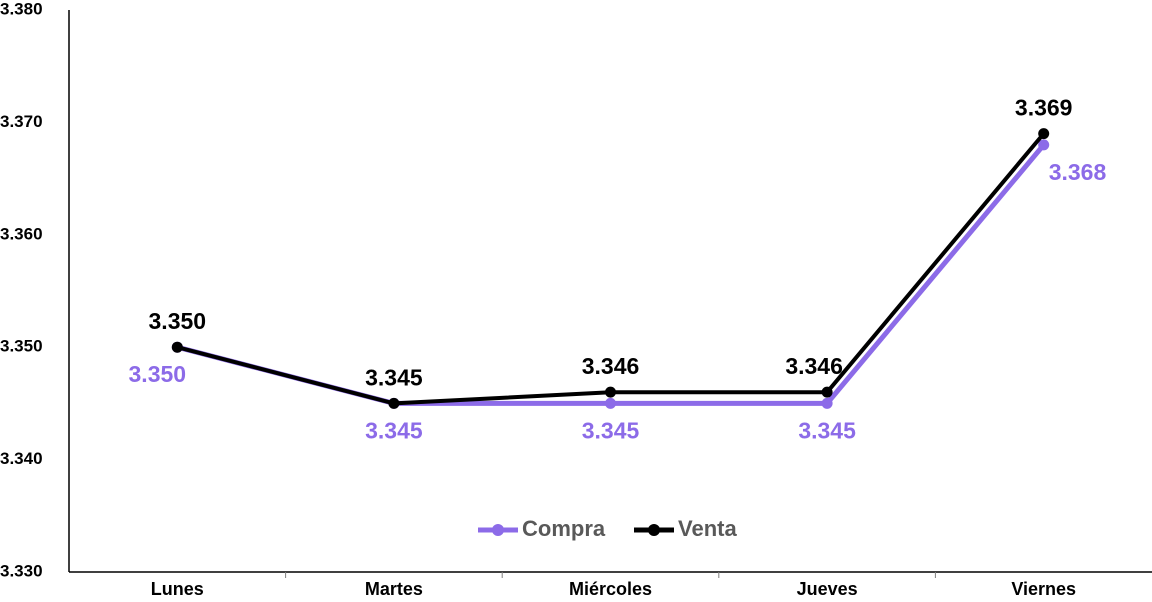 This screenshot has width=1152, height=602. Describe the element at coordinates (394, 377) in the screenshot. I see `data-label-venta: 3.345` at that location.